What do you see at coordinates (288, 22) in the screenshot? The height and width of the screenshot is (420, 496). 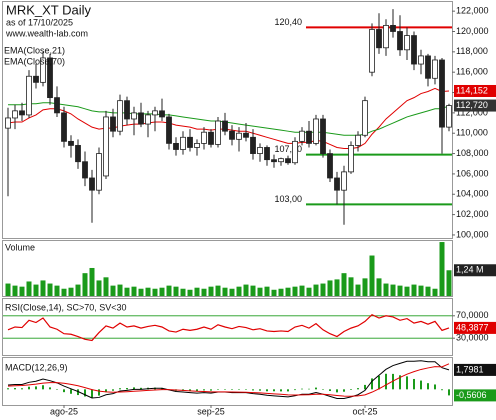 I see `level-label: 120,40` at bounding box center [288, 22].